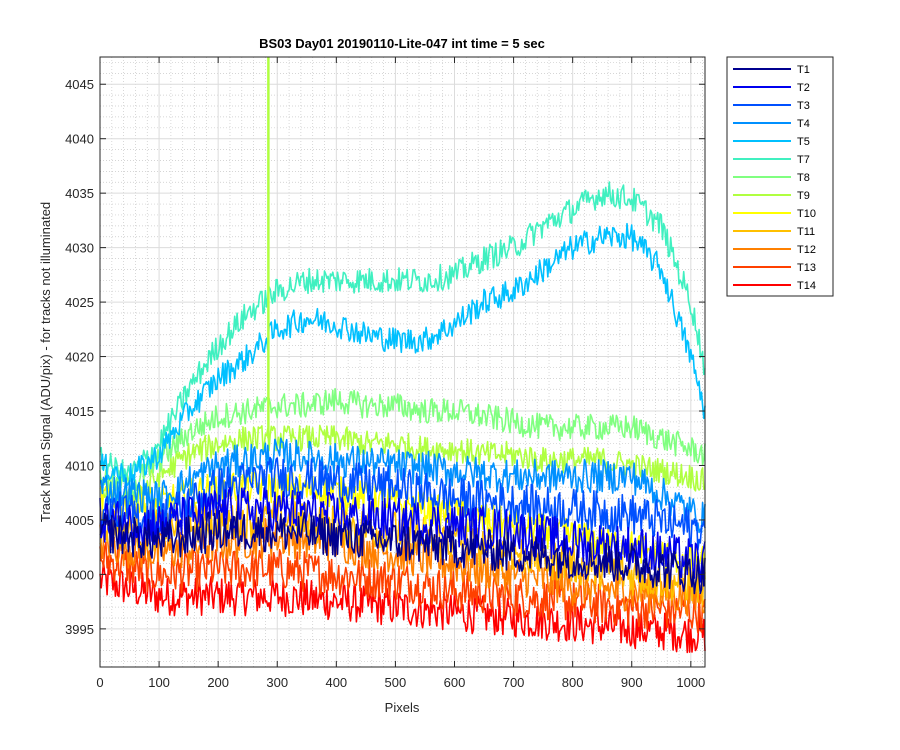 This screenshot has width=900, height=750. What do you see at coordinates (99, 682) in the screenshot?
I see `x-tick-label: 0` at bounding box center [99, 682].